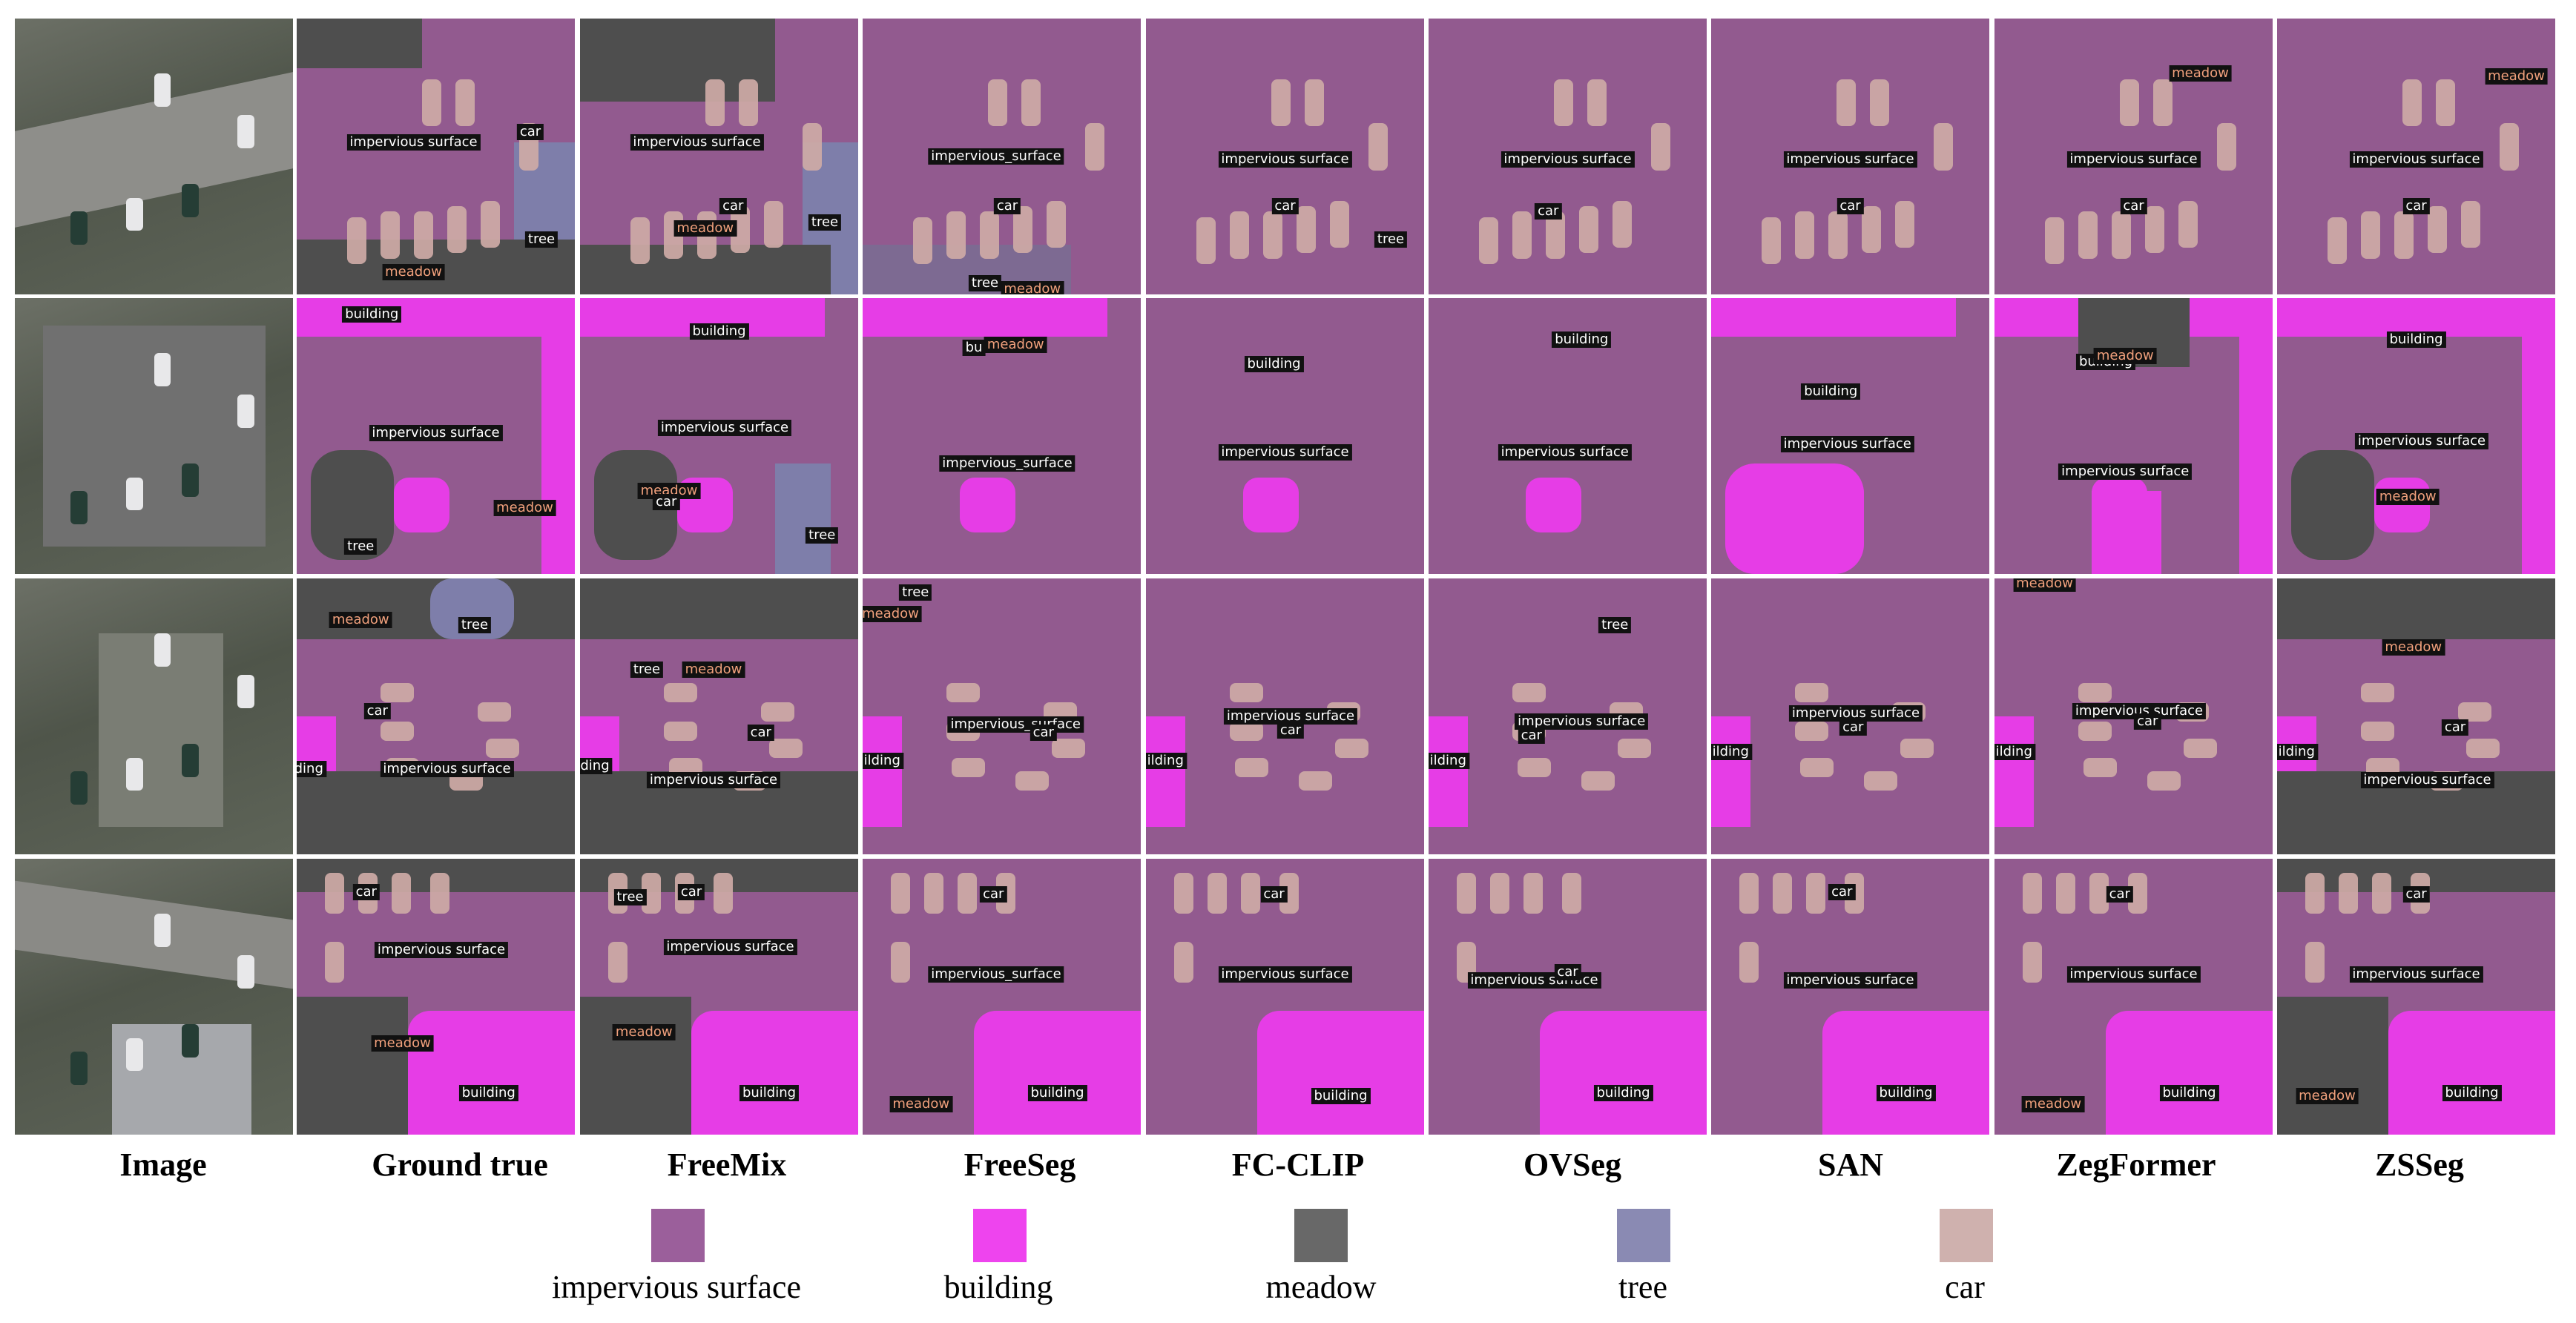 Image resolution: width=2576 pixels, height=1323 pixels. I want to click on segmentation-cell: impervious surface car tree meadow, so click(436, 156).